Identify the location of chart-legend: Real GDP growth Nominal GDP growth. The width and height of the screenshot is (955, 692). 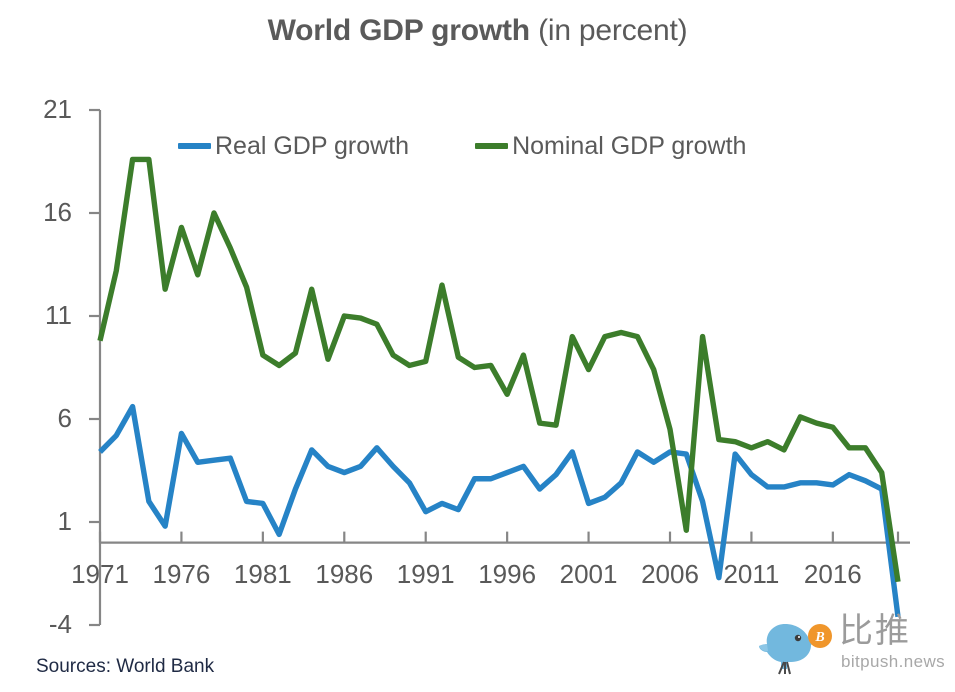
(528, 146).